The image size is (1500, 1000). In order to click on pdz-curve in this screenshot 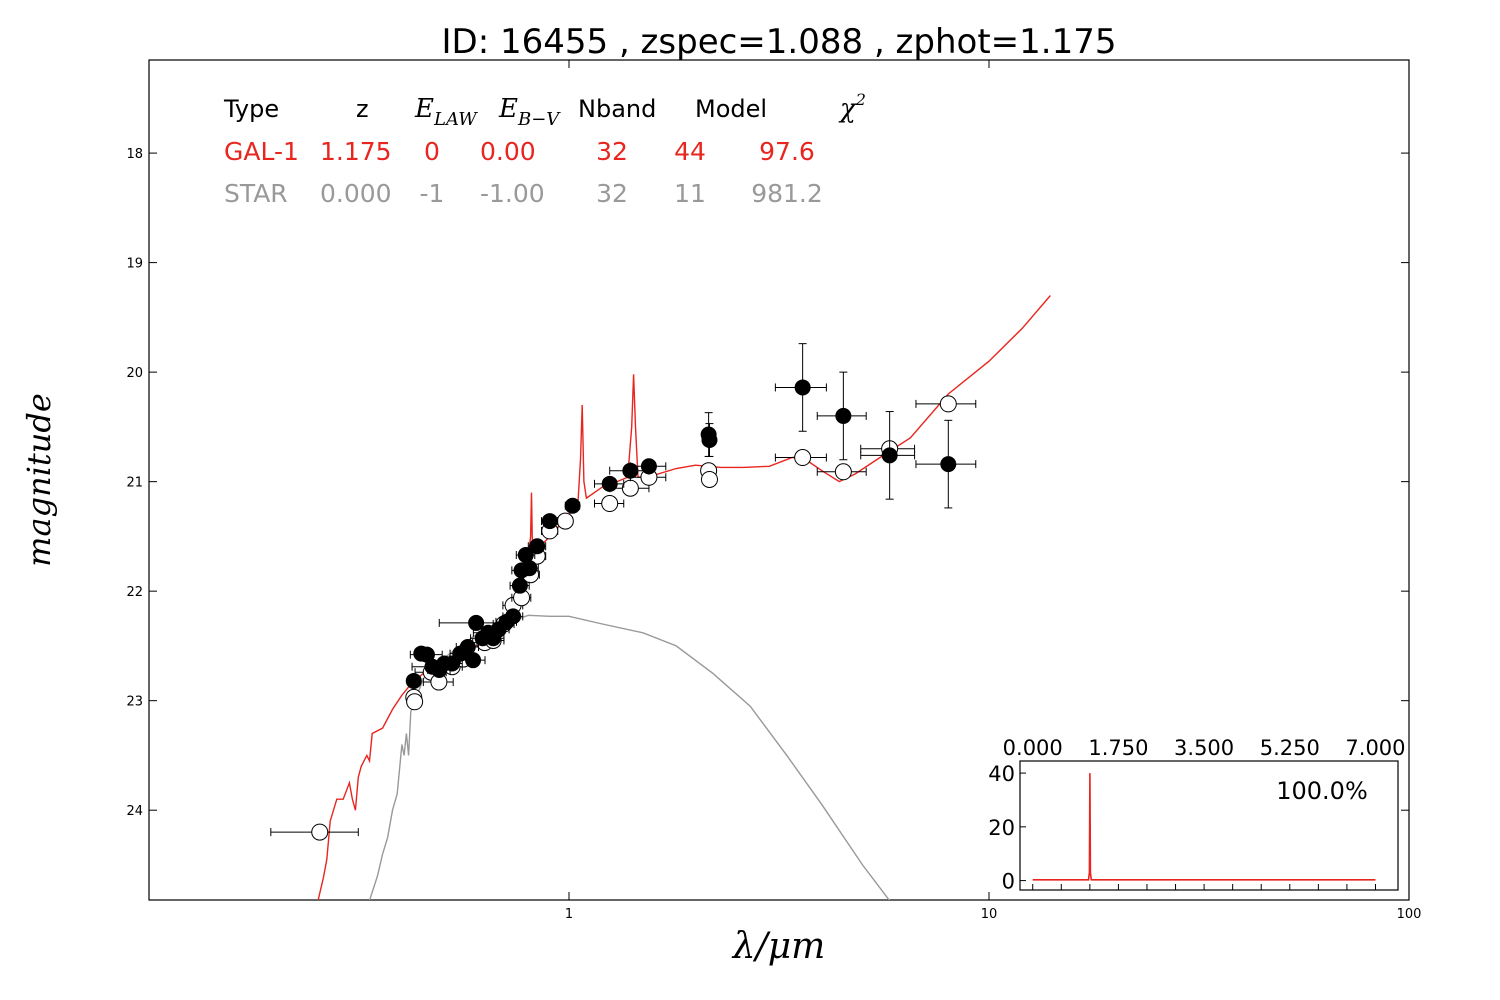, I will do `click(1204, 827)`.